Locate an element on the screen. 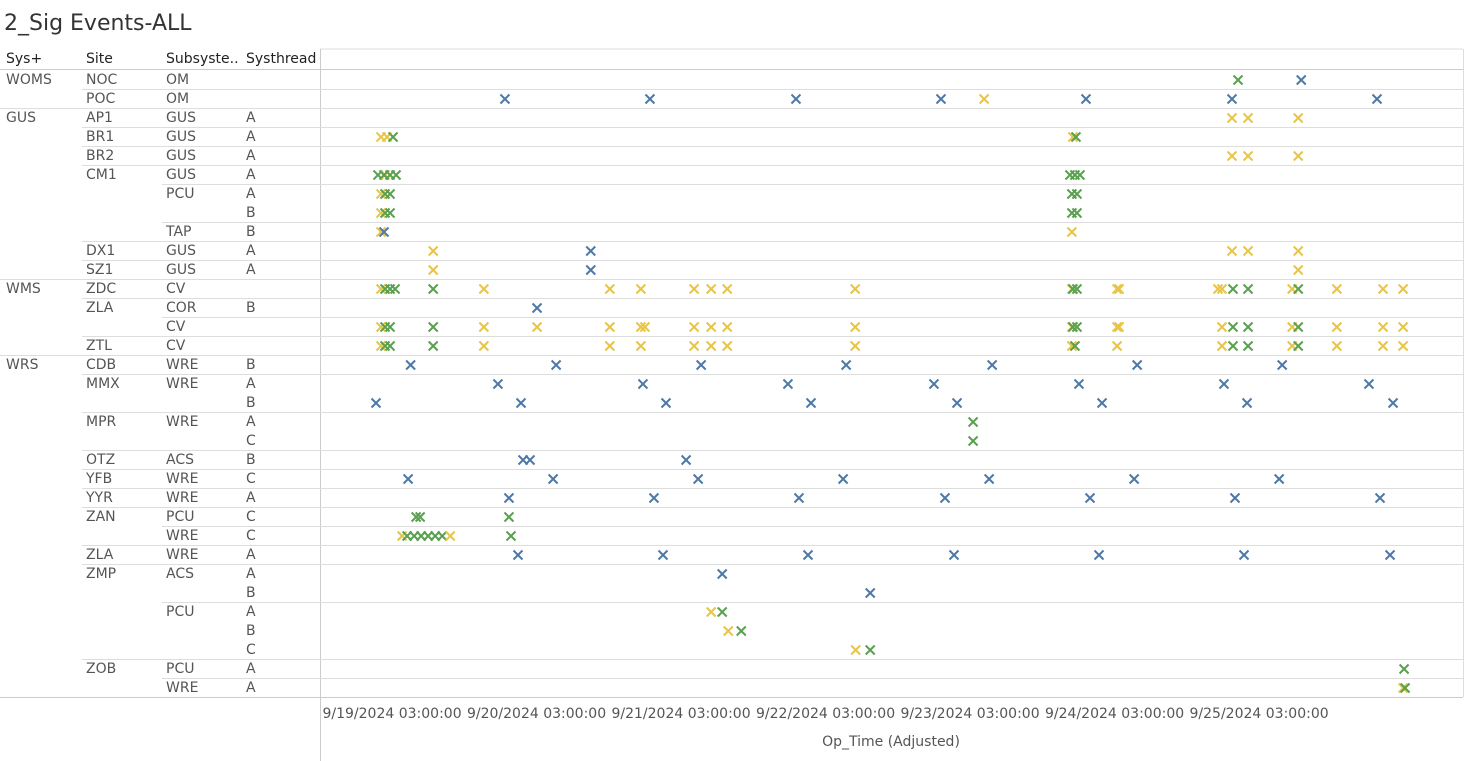 Image resolution: width=1464 pixels, height=761 pixels. row-label: AP1 is located at coordinates (99, 118).